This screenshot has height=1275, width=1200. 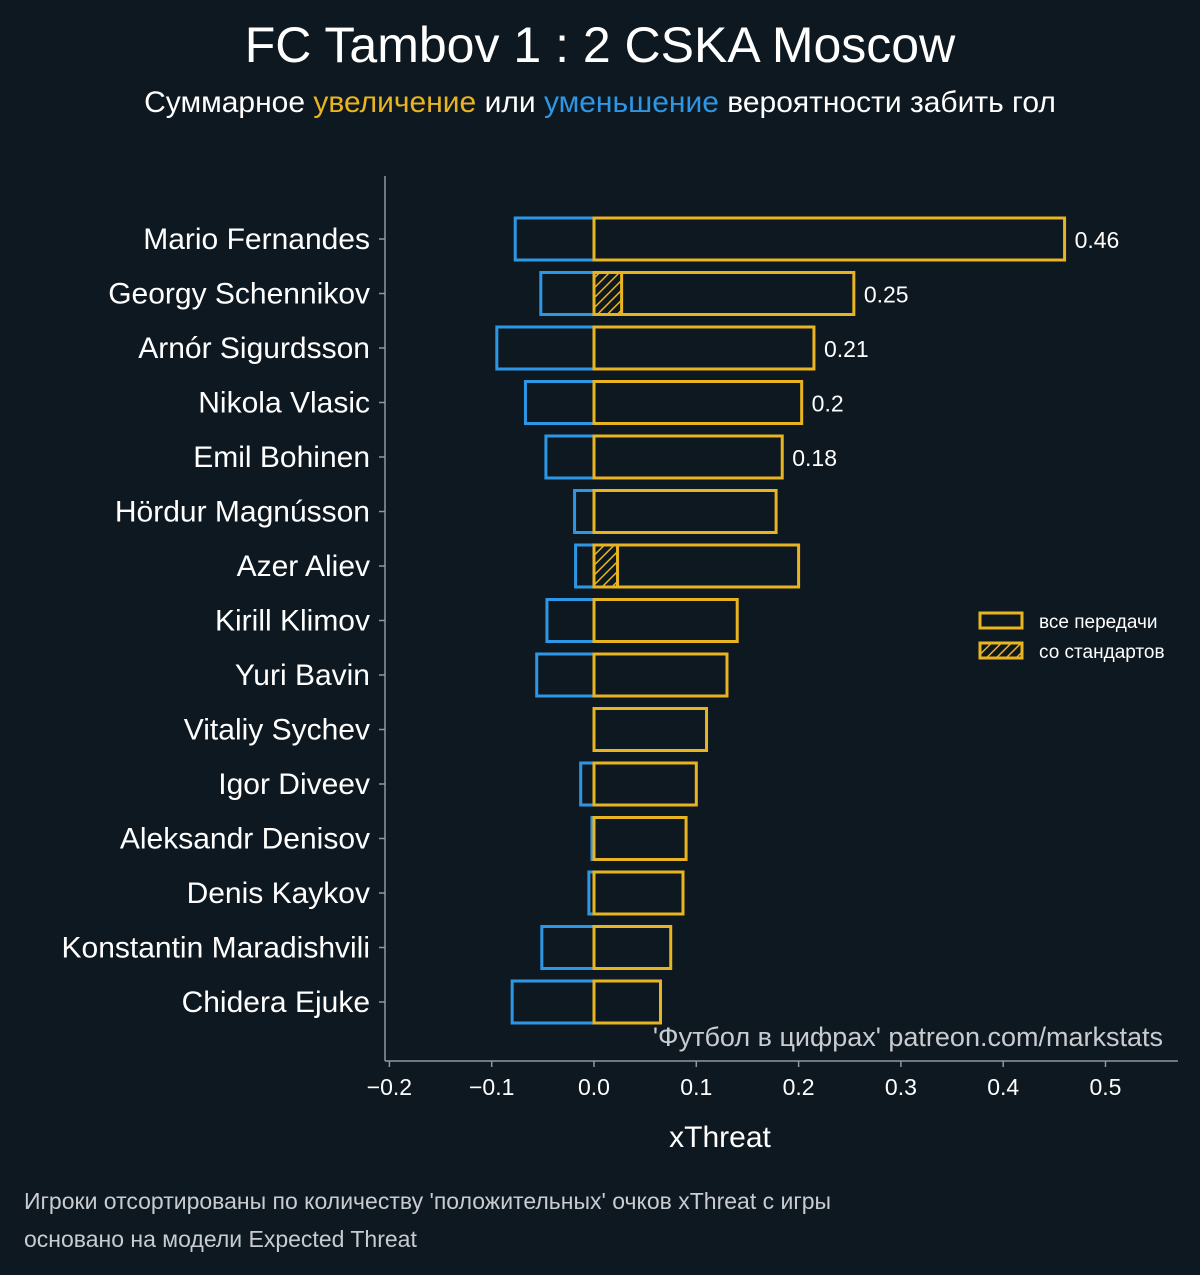 What do you see at coordinates (1106, 1087) in the screenshot?
I see `x-tick-label: 0.5` at bounding box center [1106, 1087].